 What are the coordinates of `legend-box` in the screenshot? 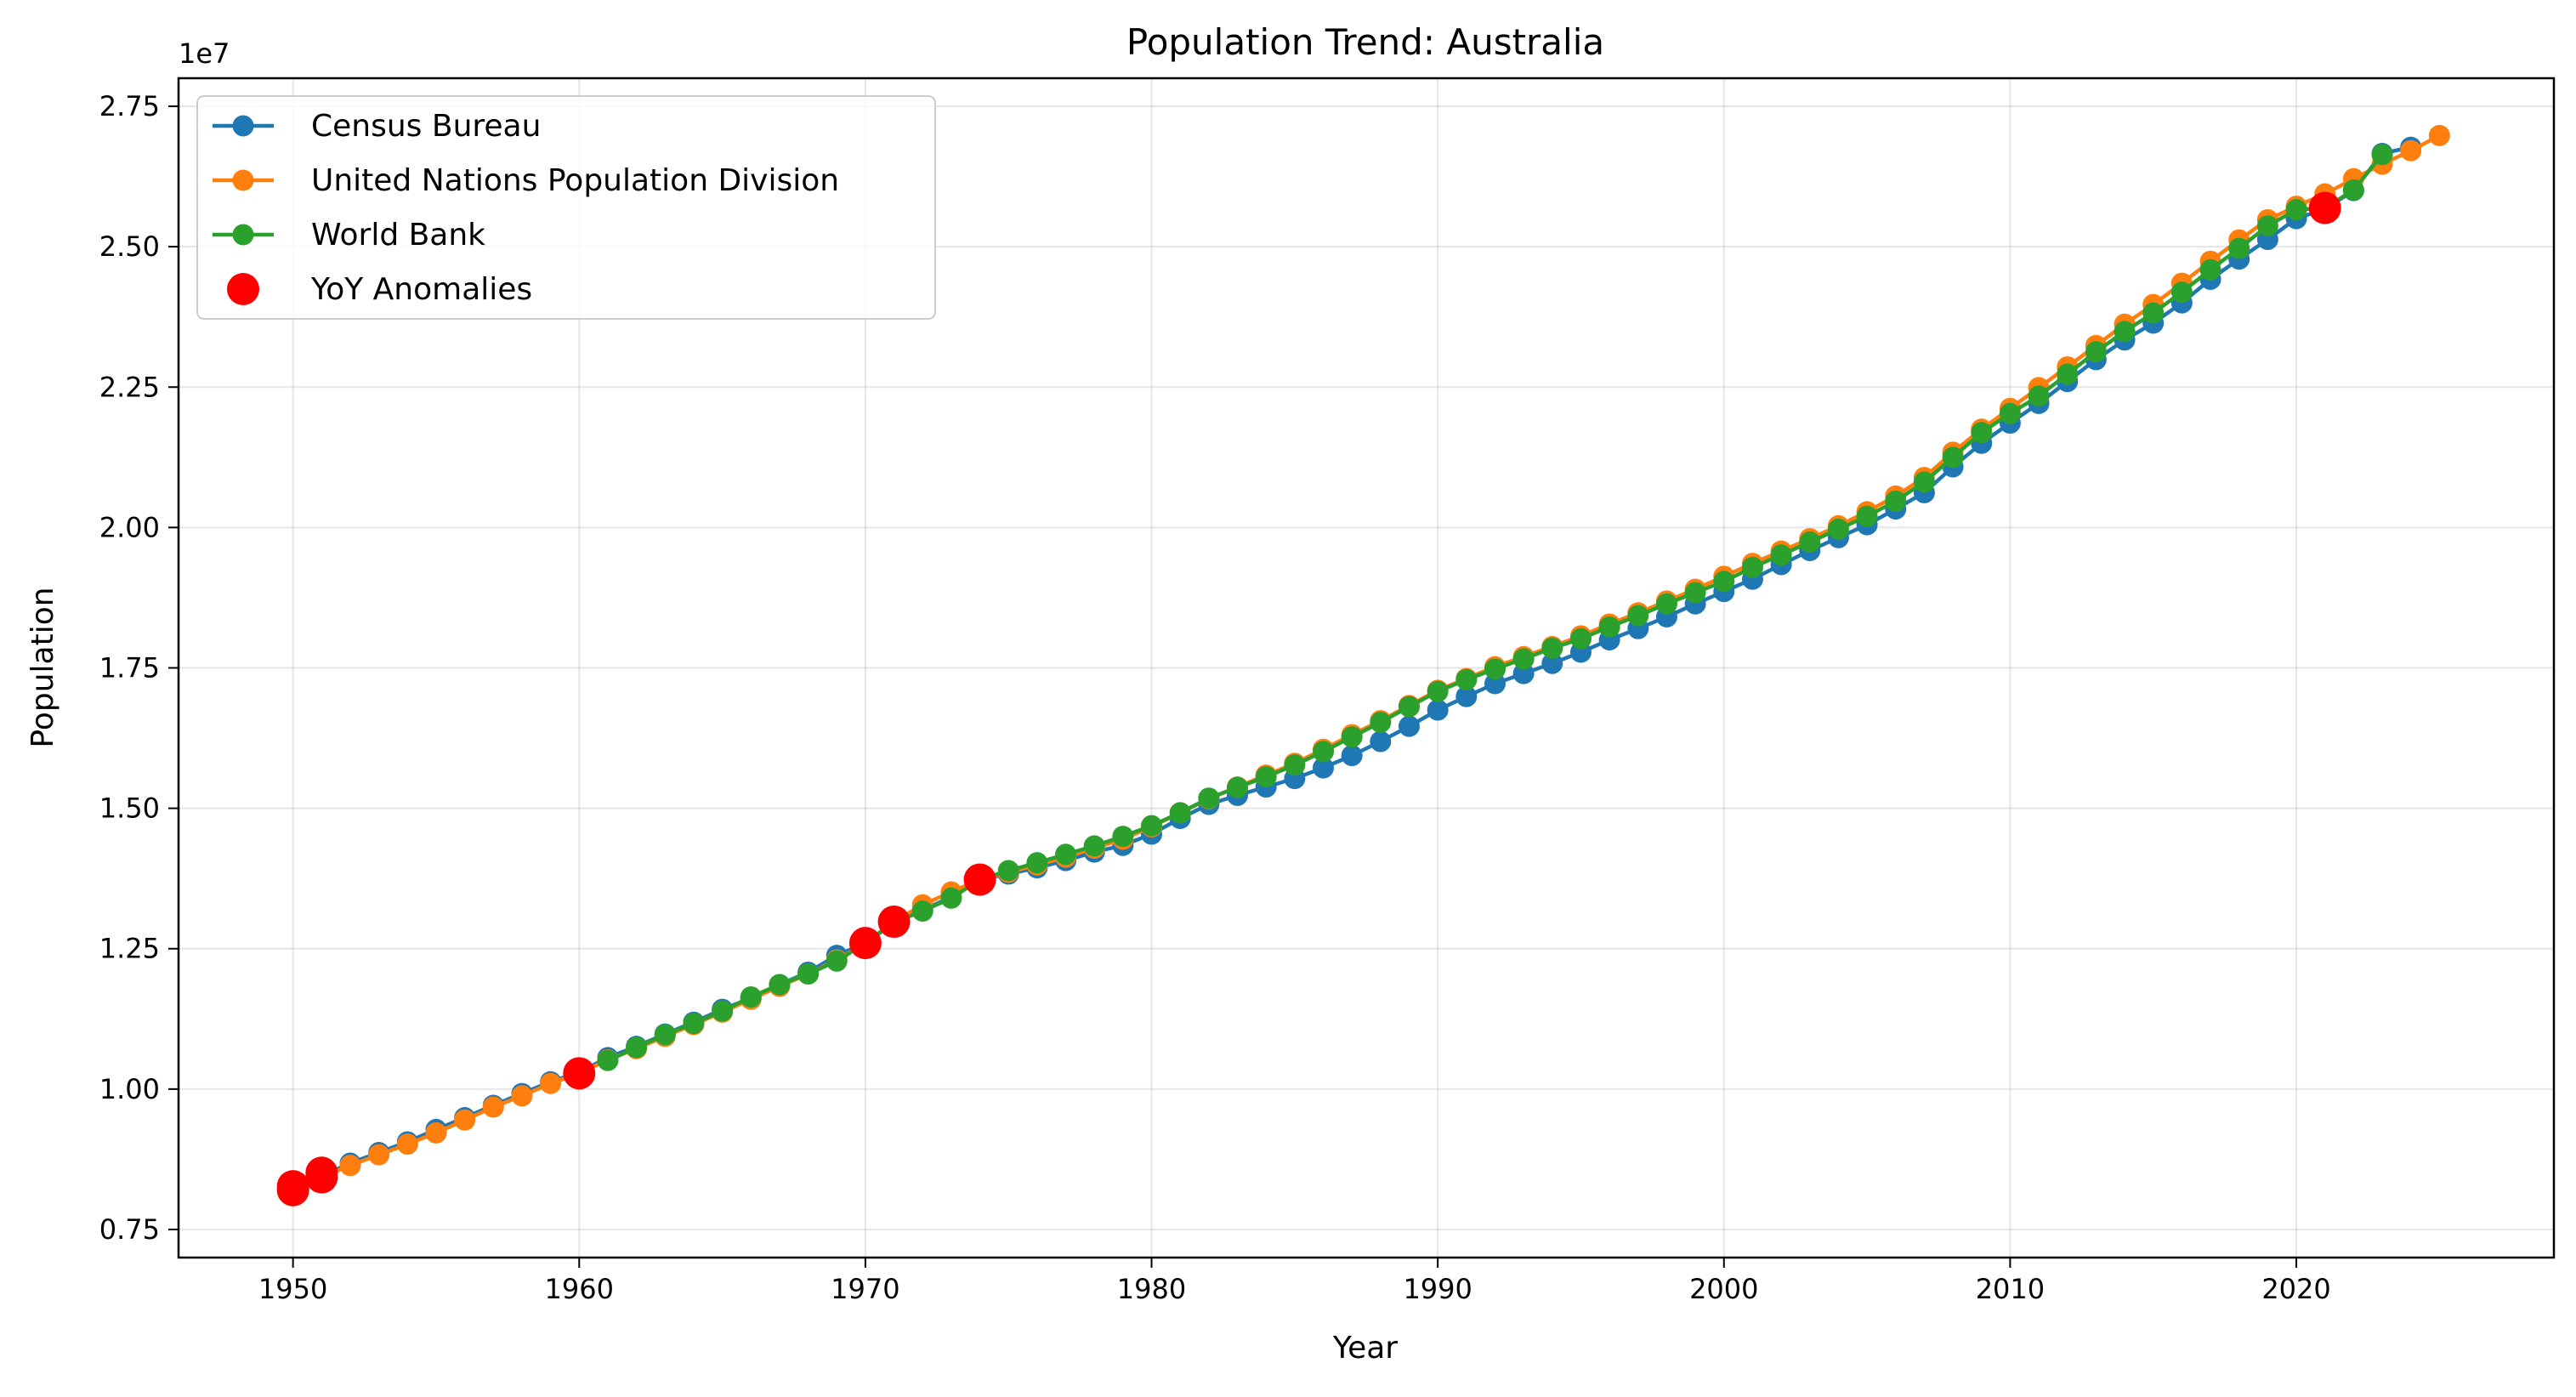 It's located at (566, 207).